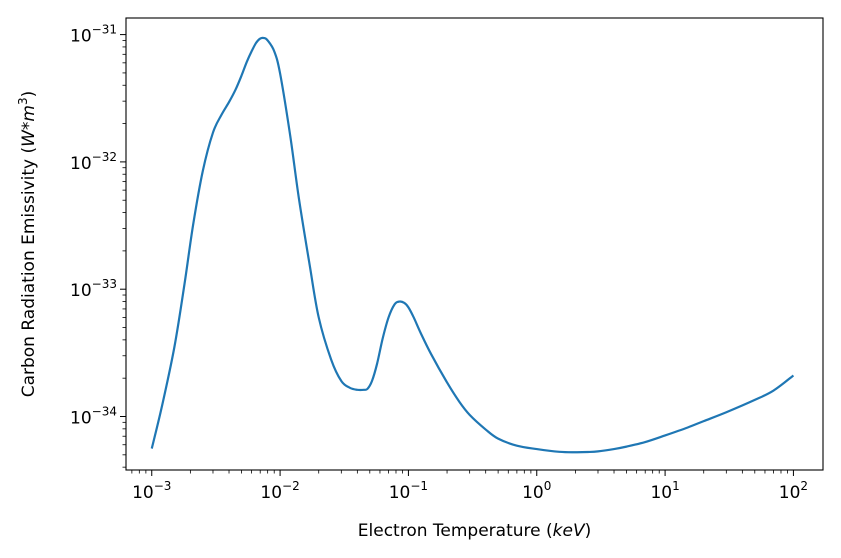 The width and height of the screenshot is (841, 558). I want to click on x-axis-label-suffix: ), so click(588, 531).